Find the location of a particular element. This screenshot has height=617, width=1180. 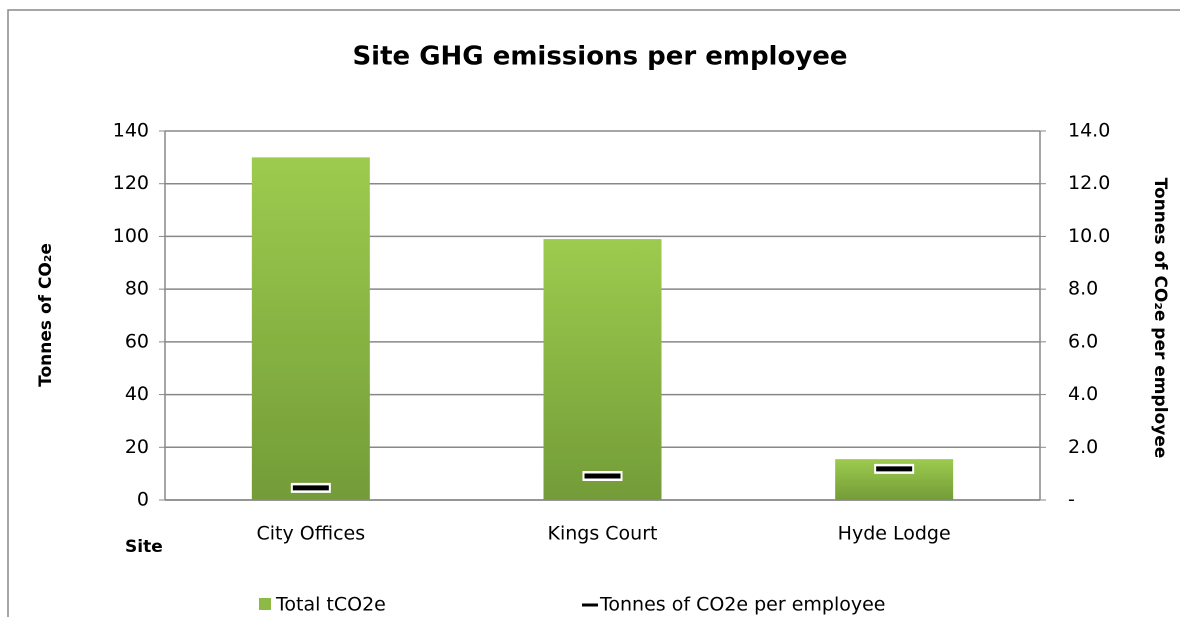

y2-tick-label: 12.0 is located at coordinates (1089, 183).